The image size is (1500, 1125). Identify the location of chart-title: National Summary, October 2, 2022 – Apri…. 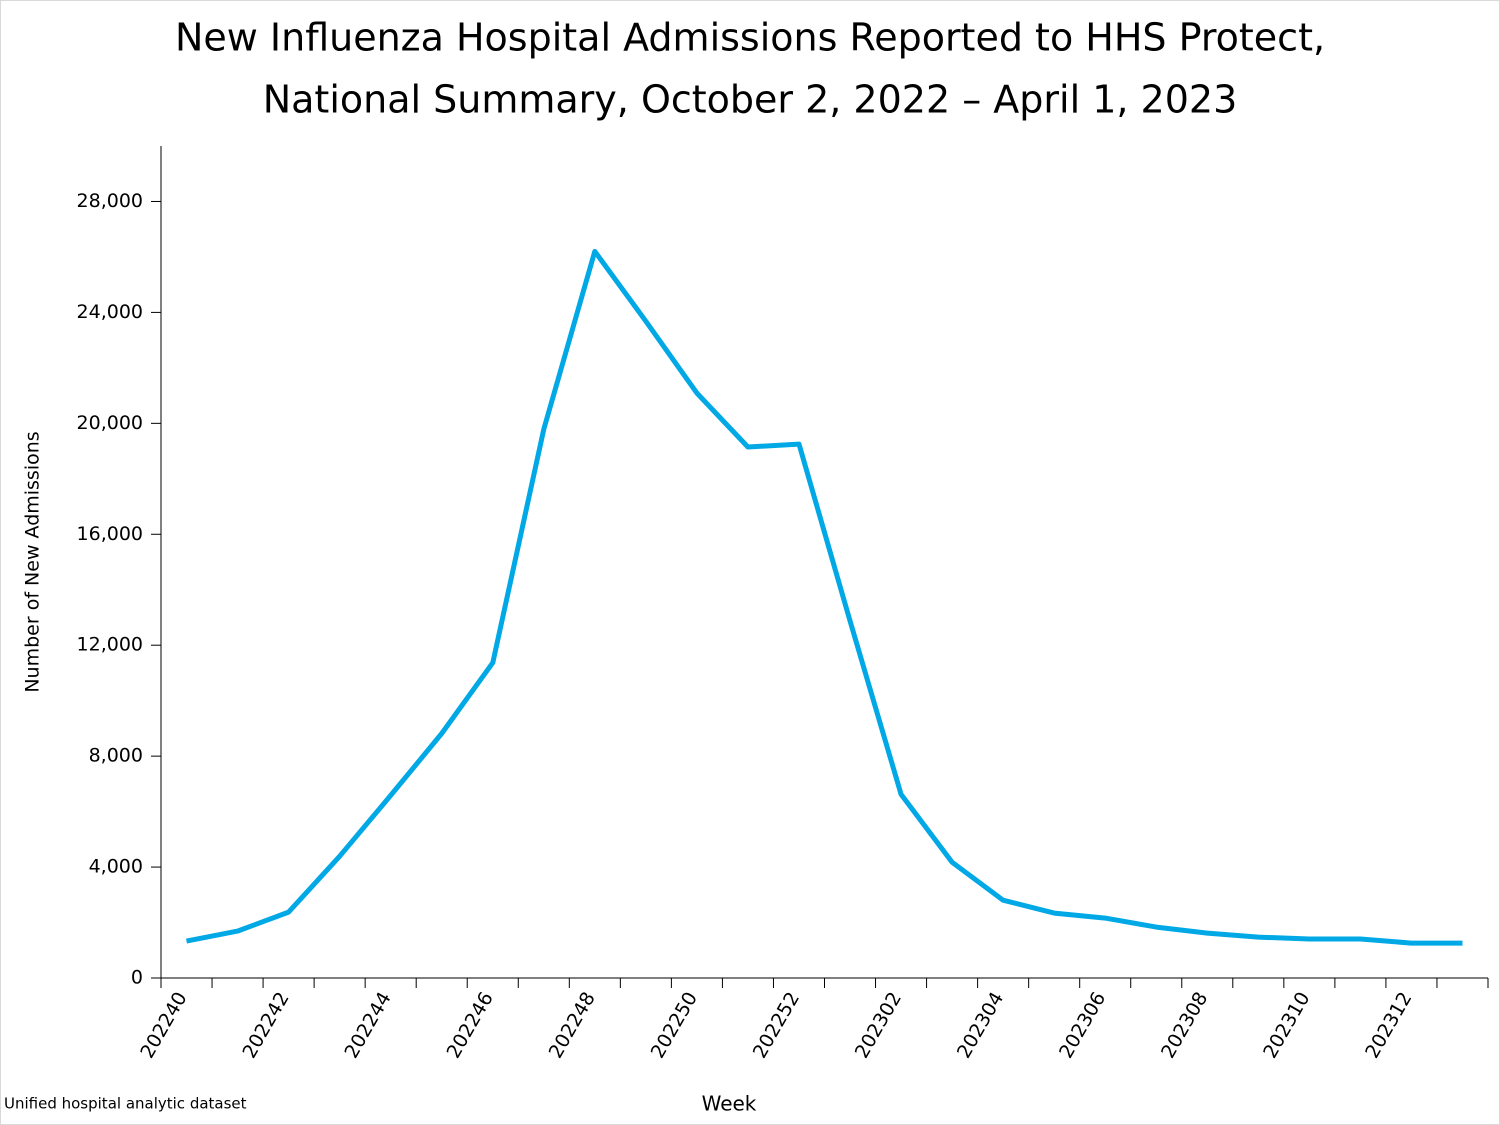
(750, 100).